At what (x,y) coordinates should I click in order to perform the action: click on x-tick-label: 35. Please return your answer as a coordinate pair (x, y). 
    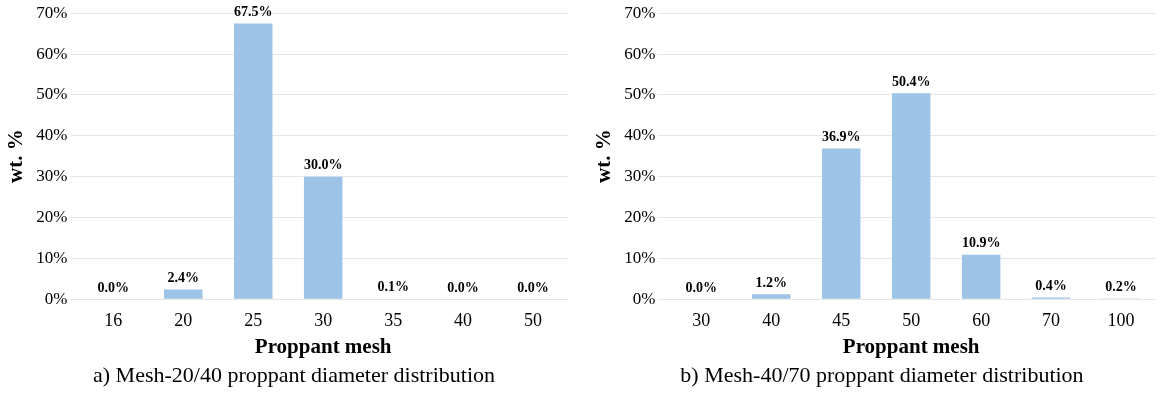
    Looking at the image, I should click on (393, 319).